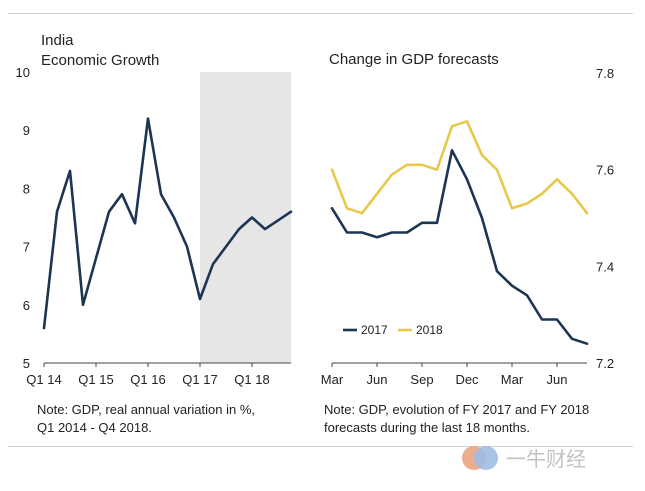 Image resolution: width=645 pixels, height=491 pixels. Describe the element at coordinates (605, 218) in the screenshot. I see `right-y-axis-ticks: 7.2 7.4 7.6 7.8` at that location.